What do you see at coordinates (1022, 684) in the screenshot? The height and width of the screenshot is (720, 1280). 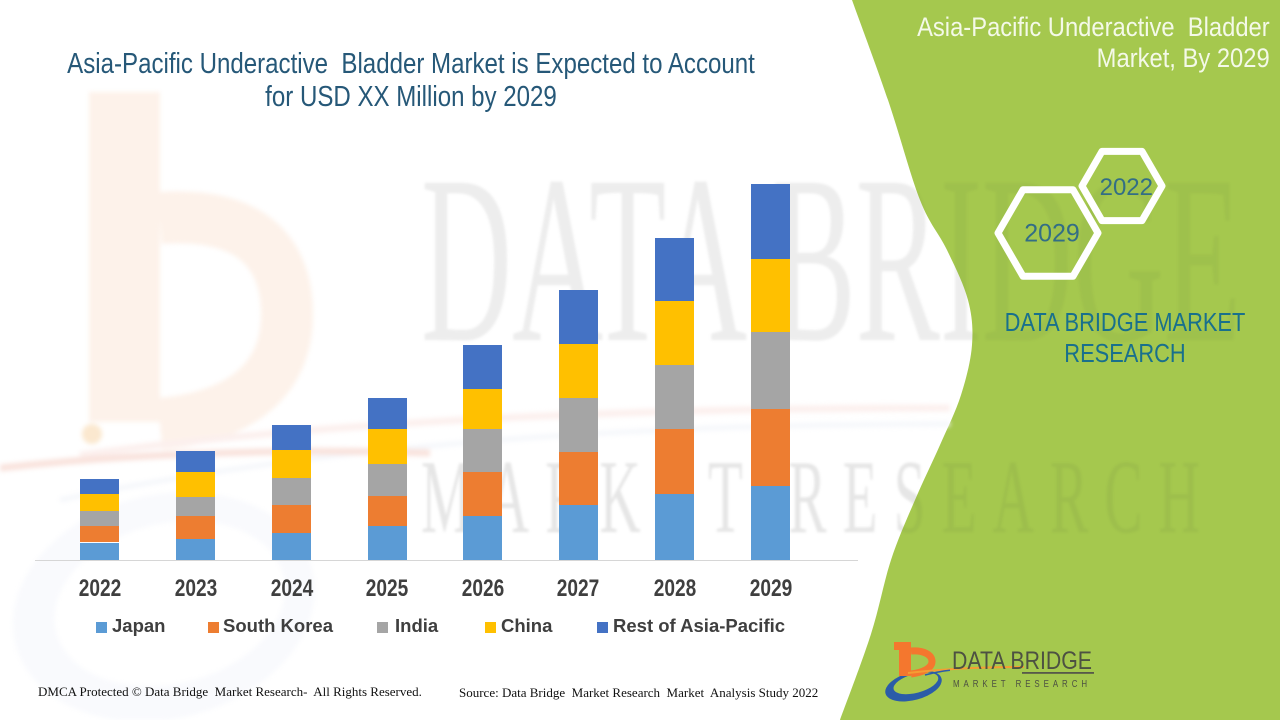 I see `svg-text: MARKET RESEARCH` at bounding box center [1022, 684].